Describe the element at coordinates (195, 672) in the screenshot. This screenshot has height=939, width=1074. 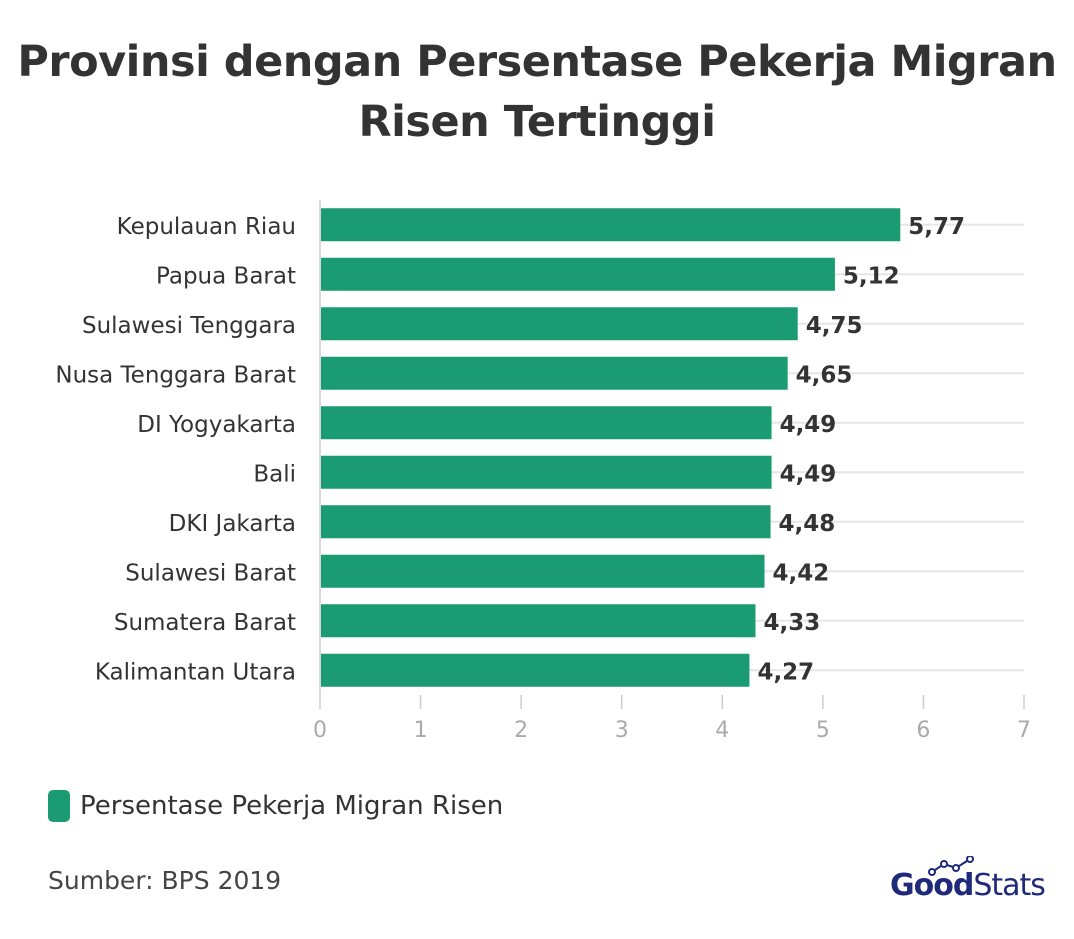
I see `category-label: Kalimantan Utara` at that location.